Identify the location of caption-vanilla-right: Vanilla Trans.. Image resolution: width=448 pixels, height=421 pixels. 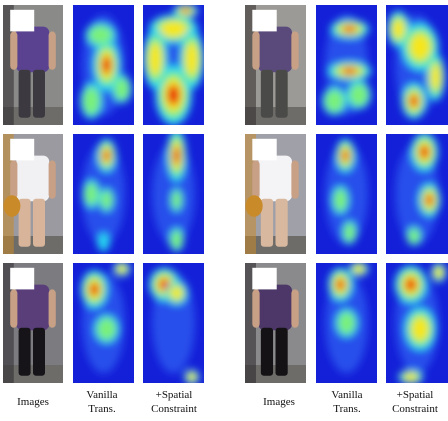
(347, 402).